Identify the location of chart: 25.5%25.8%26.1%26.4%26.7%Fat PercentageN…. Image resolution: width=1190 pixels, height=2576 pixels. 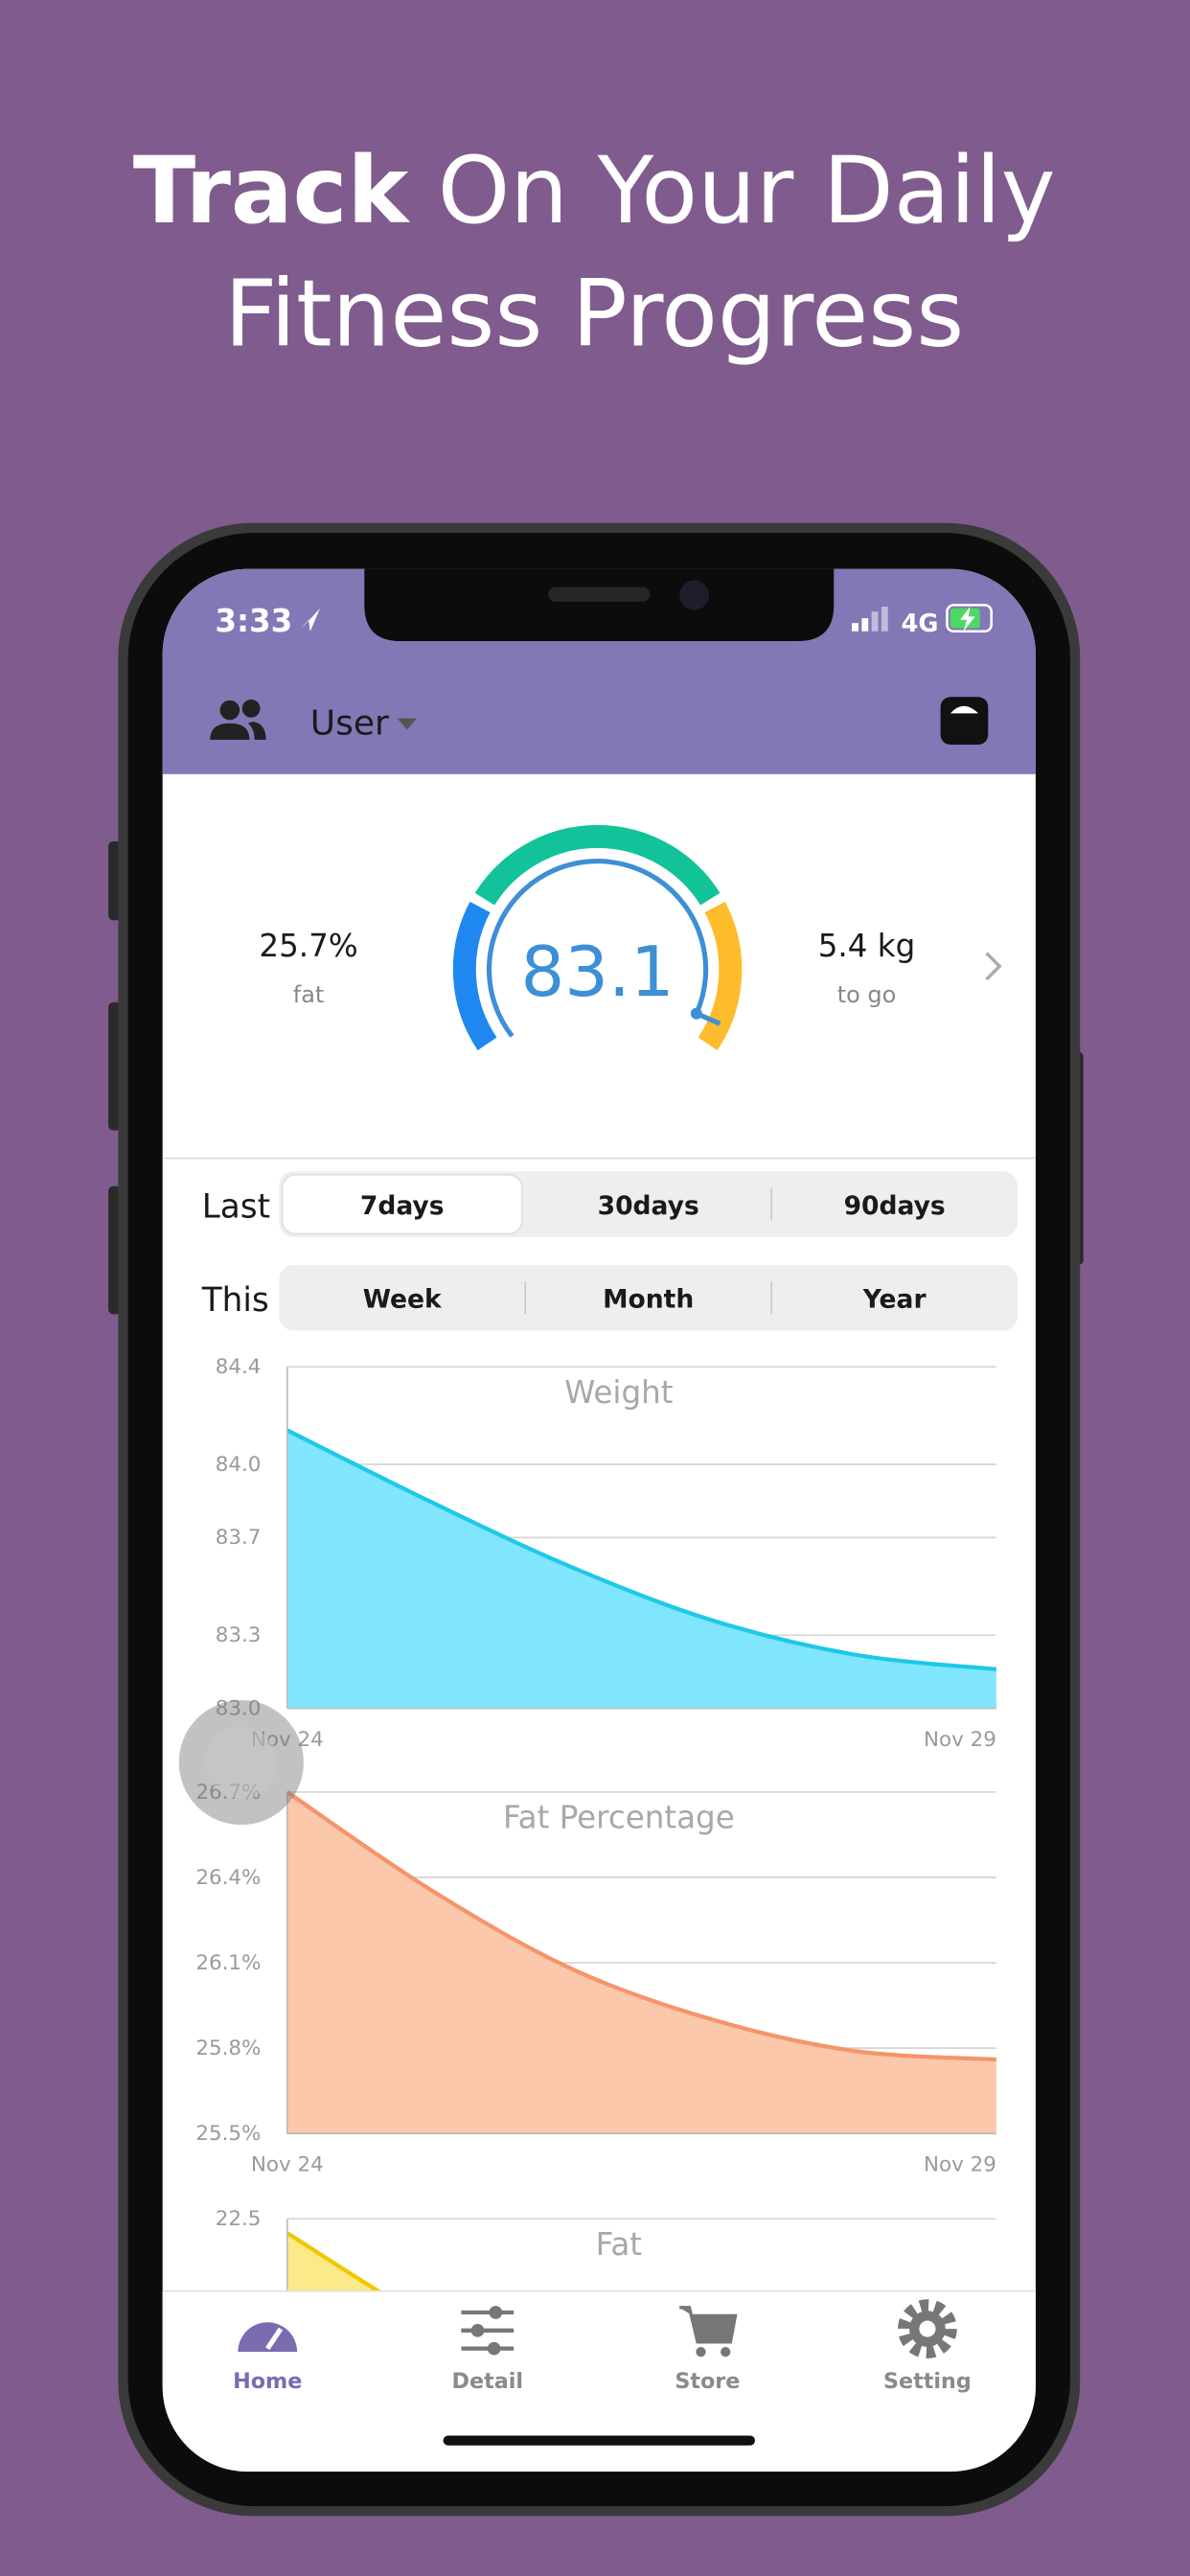
(595, 1979).